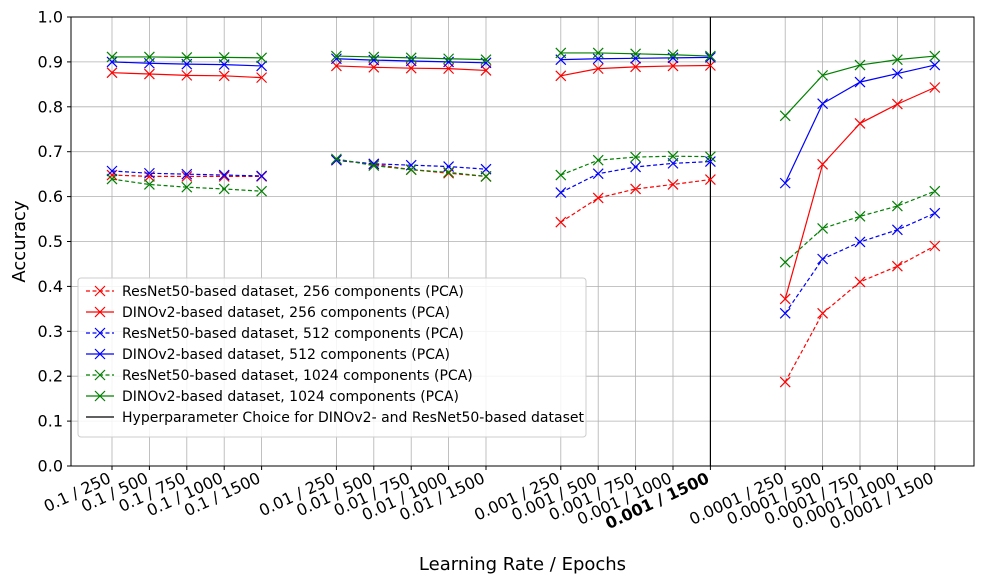 The image size is (984, 584). What do you see at coordinates (50, 196) in the screenshot?
I see `y-tick-label: 0.6` at bounding box center [50, 196].